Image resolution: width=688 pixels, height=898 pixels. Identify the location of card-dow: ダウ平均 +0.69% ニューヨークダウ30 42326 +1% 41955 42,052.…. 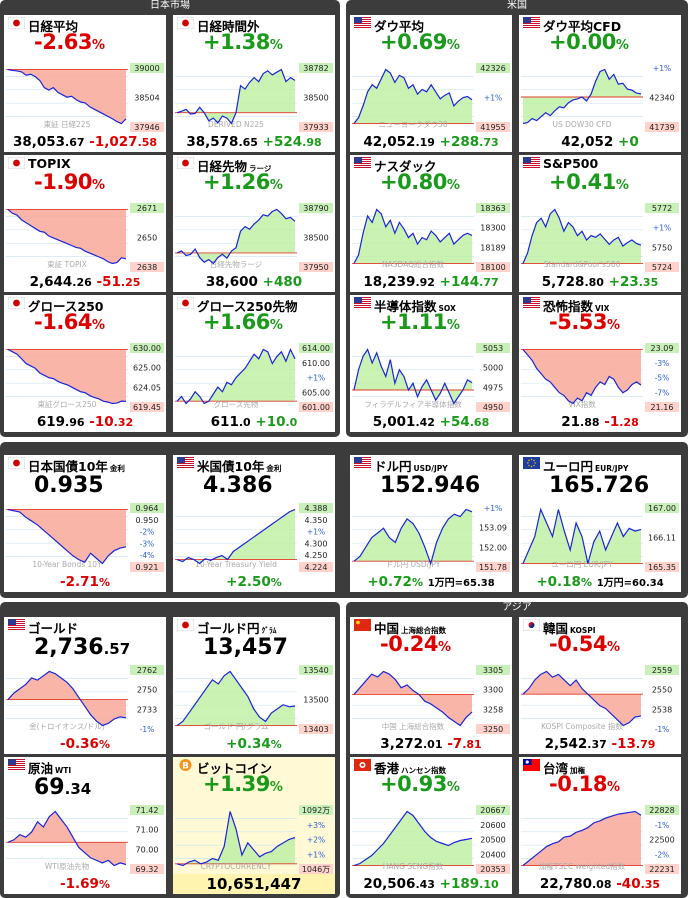
(431, 83).